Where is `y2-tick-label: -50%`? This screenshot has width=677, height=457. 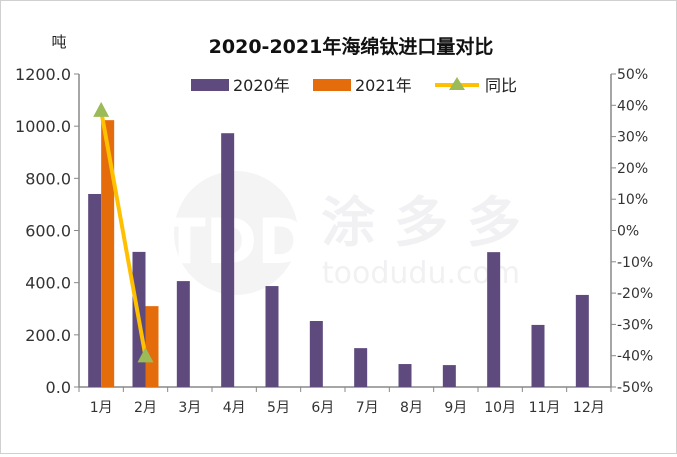
y2-tick-label: -50% is located at coordinates (635, 388).